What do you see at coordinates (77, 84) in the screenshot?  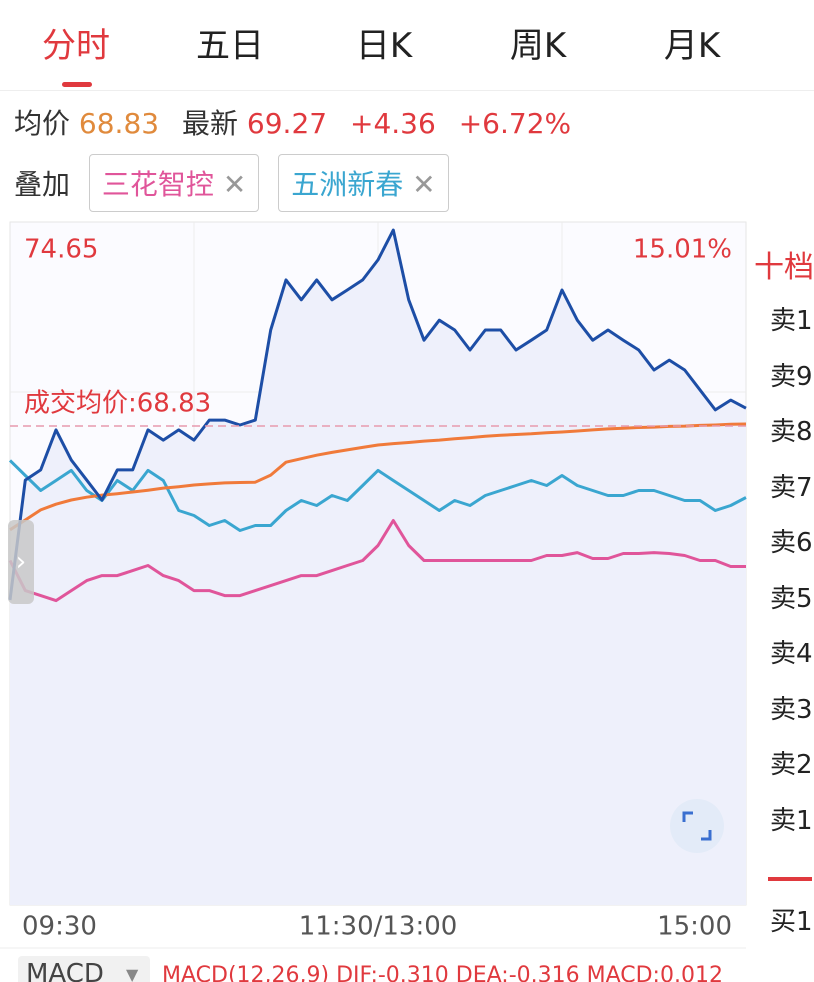 I see `tab-indicator` at bounding box center [77, 84].